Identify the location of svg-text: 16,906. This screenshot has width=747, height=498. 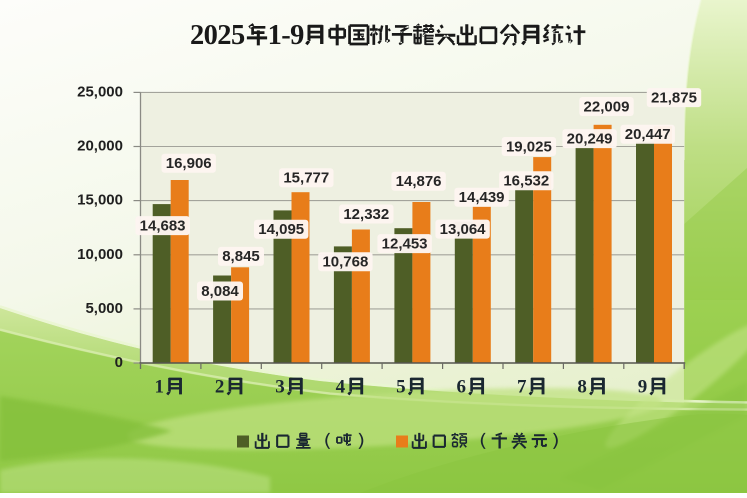
(189, 163).